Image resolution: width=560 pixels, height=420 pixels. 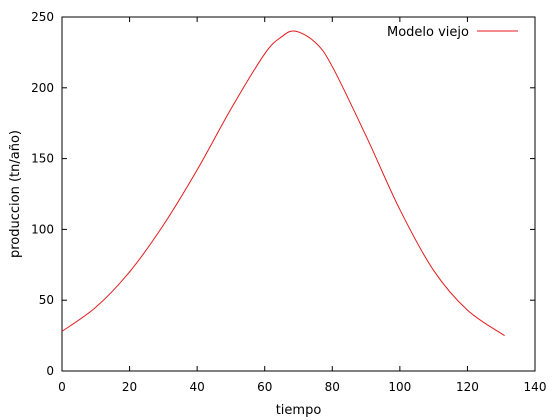 What do you see at coordinates (264, 387) in the screenshot?
I see `x-tick-label: 60` at bounding box center [264, 387].